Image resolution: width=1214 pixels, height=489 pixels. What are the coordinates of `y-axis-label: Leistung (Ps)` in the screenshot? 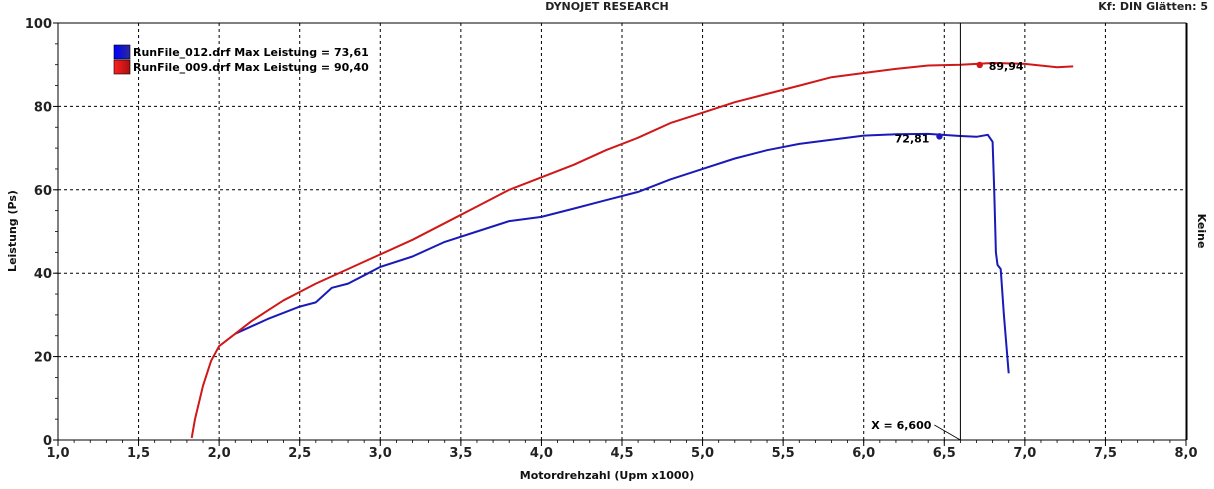 It's located at (12, 231).